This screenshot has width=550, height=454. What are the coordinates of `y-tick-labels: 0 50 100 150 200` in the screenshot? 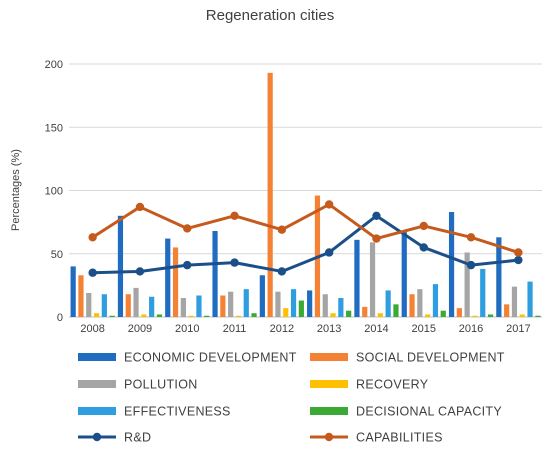 It's located at (54, 191).